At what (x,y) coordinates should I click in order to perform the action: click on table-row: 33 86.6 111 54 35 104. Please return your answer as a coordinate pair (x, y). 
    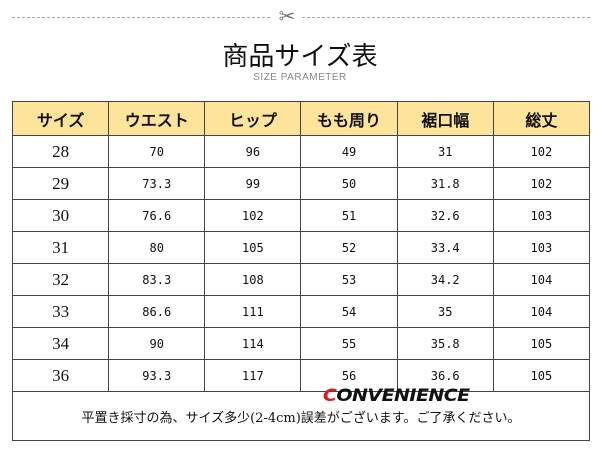
    Looking at the image, I should click on (301, 311).